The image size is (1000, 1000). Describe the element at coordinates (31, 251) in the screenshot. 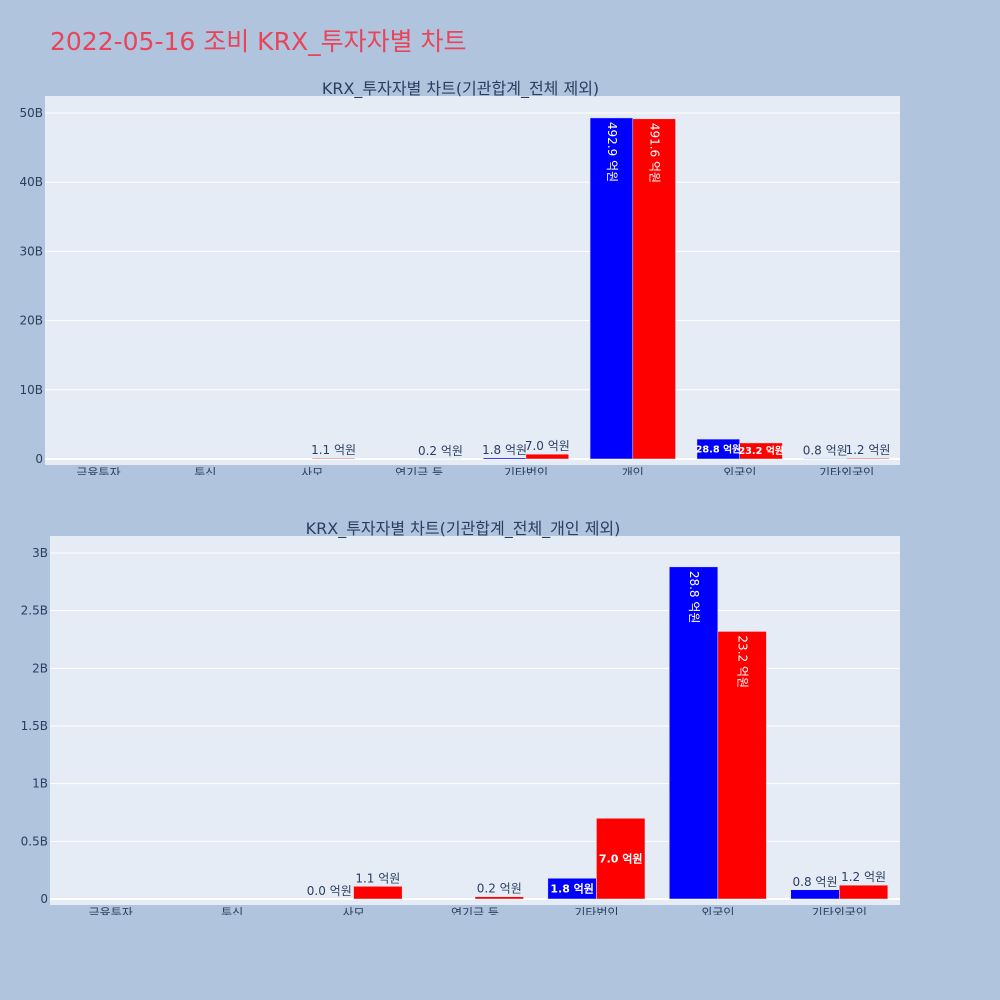

I see `y-tick-label: 30B` at that location.